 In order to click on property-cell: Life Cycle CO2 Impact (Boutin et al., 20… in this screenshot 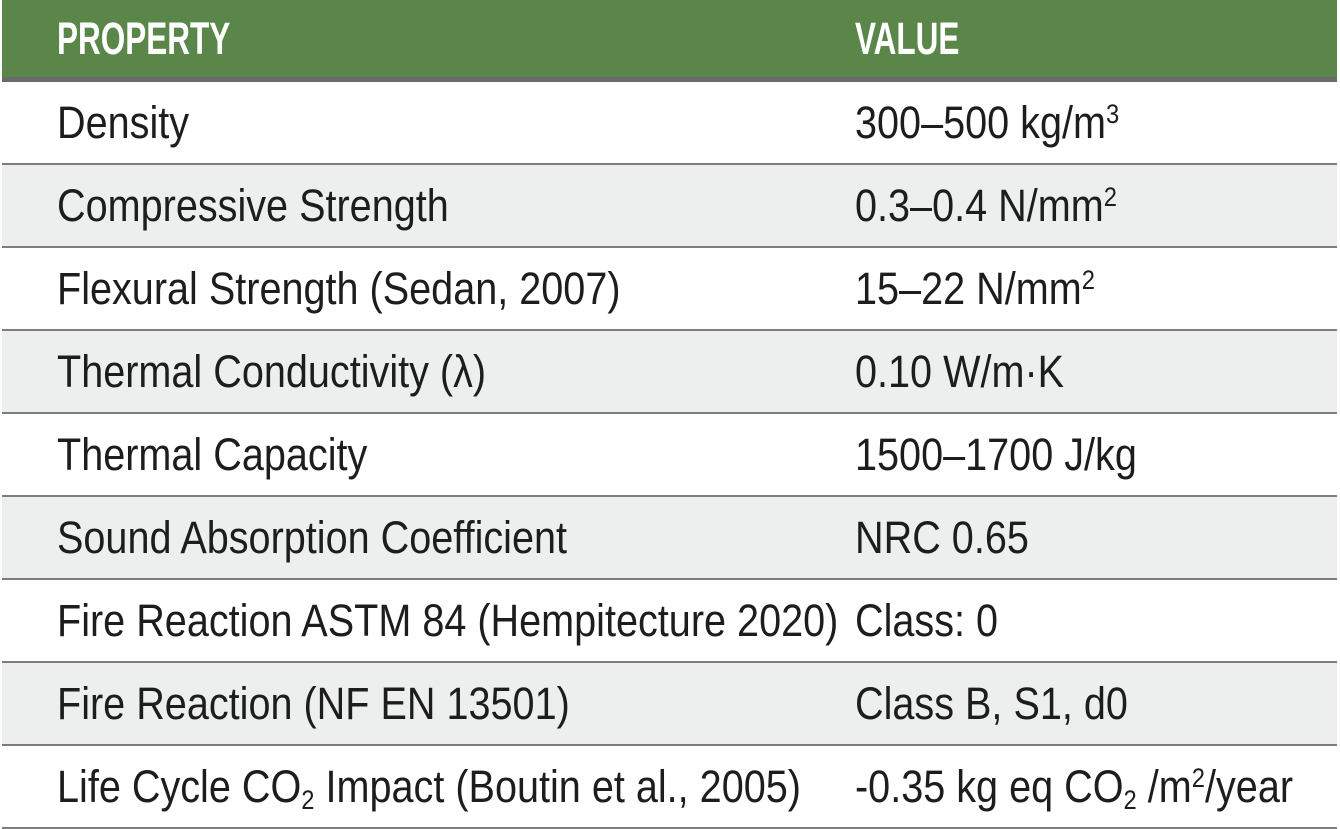, I will do `click(428, 787)`.